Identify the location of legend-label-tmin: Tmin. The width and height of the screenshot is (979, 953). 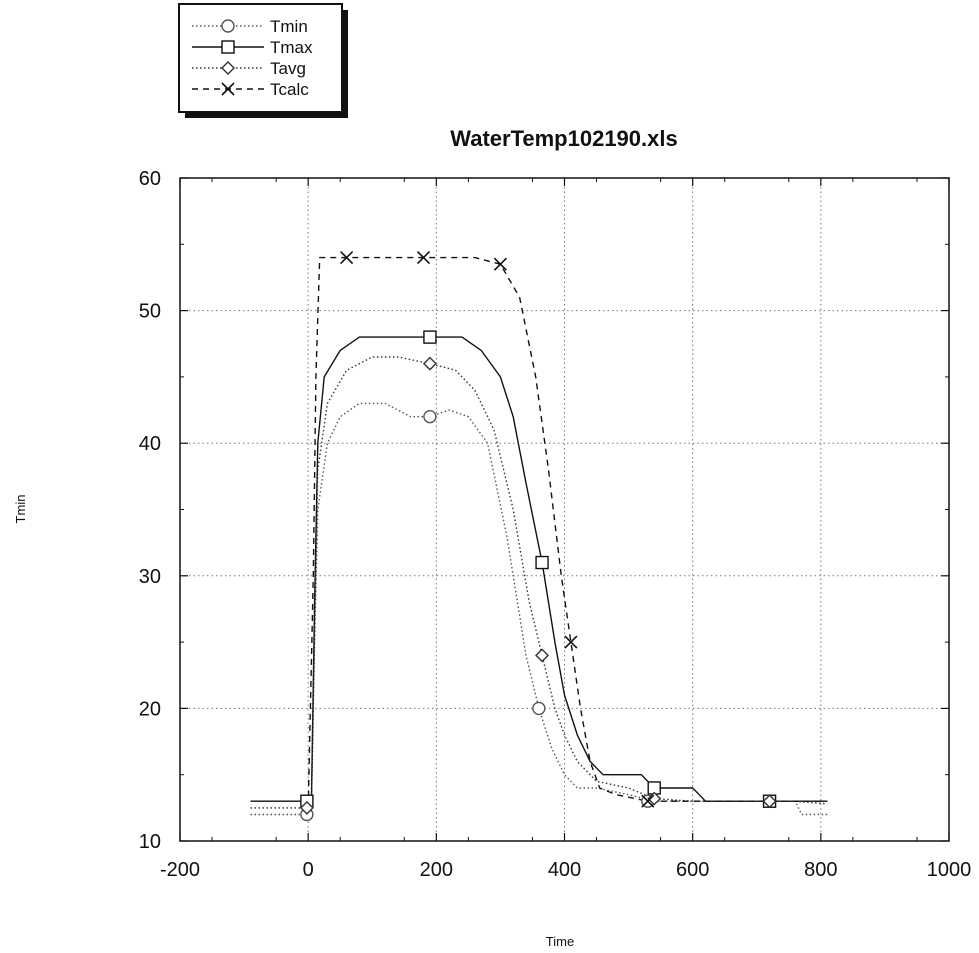
(289, 26).